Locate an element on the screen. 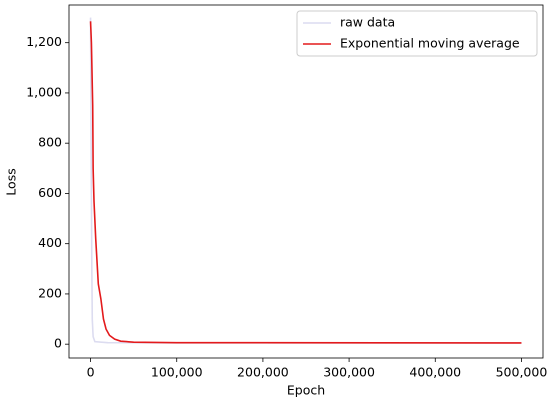 The width and height of the screenshot is (550, 404). x-tick-label: 100,000 is located at coordinates (177, 372).